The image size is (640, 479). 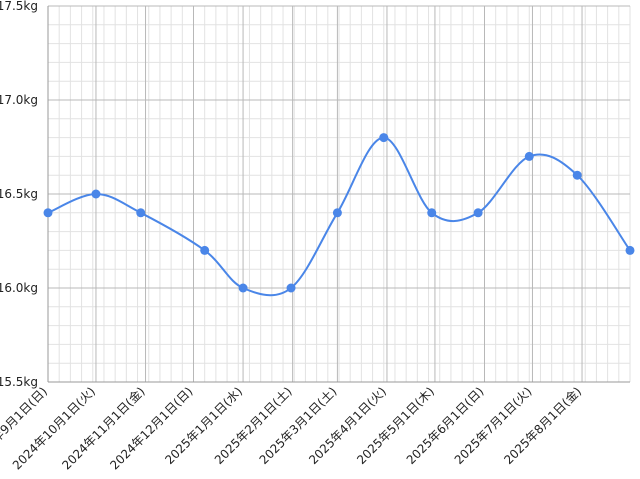 I want to click on y-tick-label: 15.5kg, so click(x=19, y=382).